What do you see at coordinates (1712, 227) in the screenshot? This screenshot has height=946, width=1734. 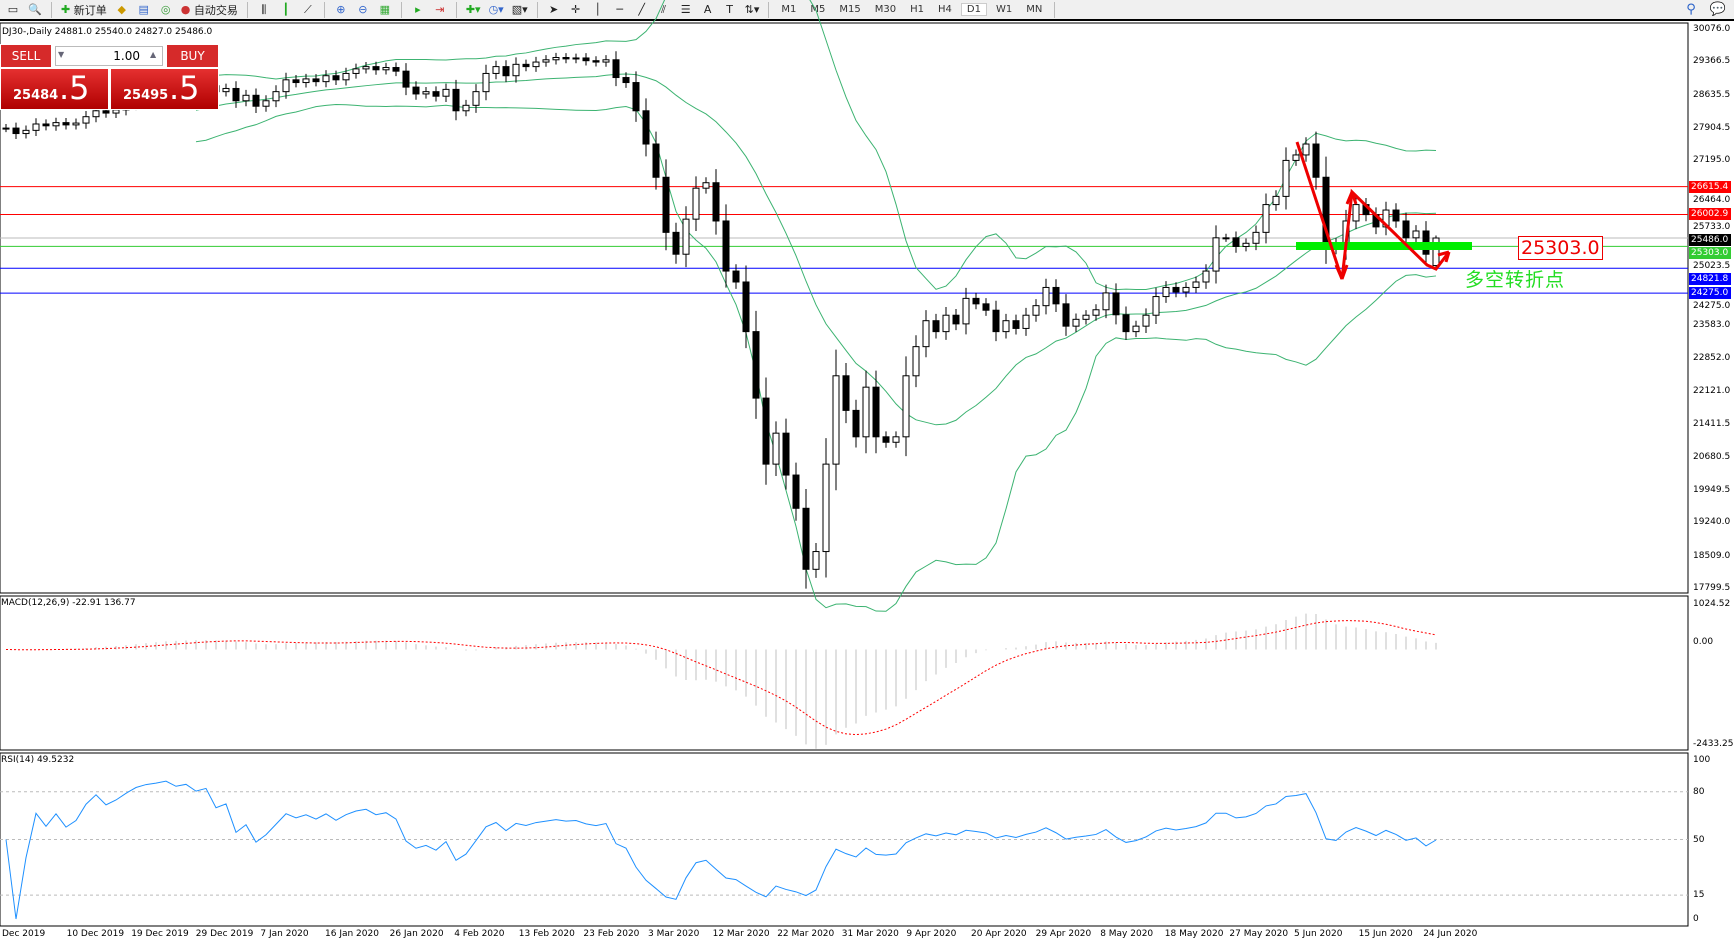 I see `price-axis-label: 25733.0` at bounding box center [1712, 227].